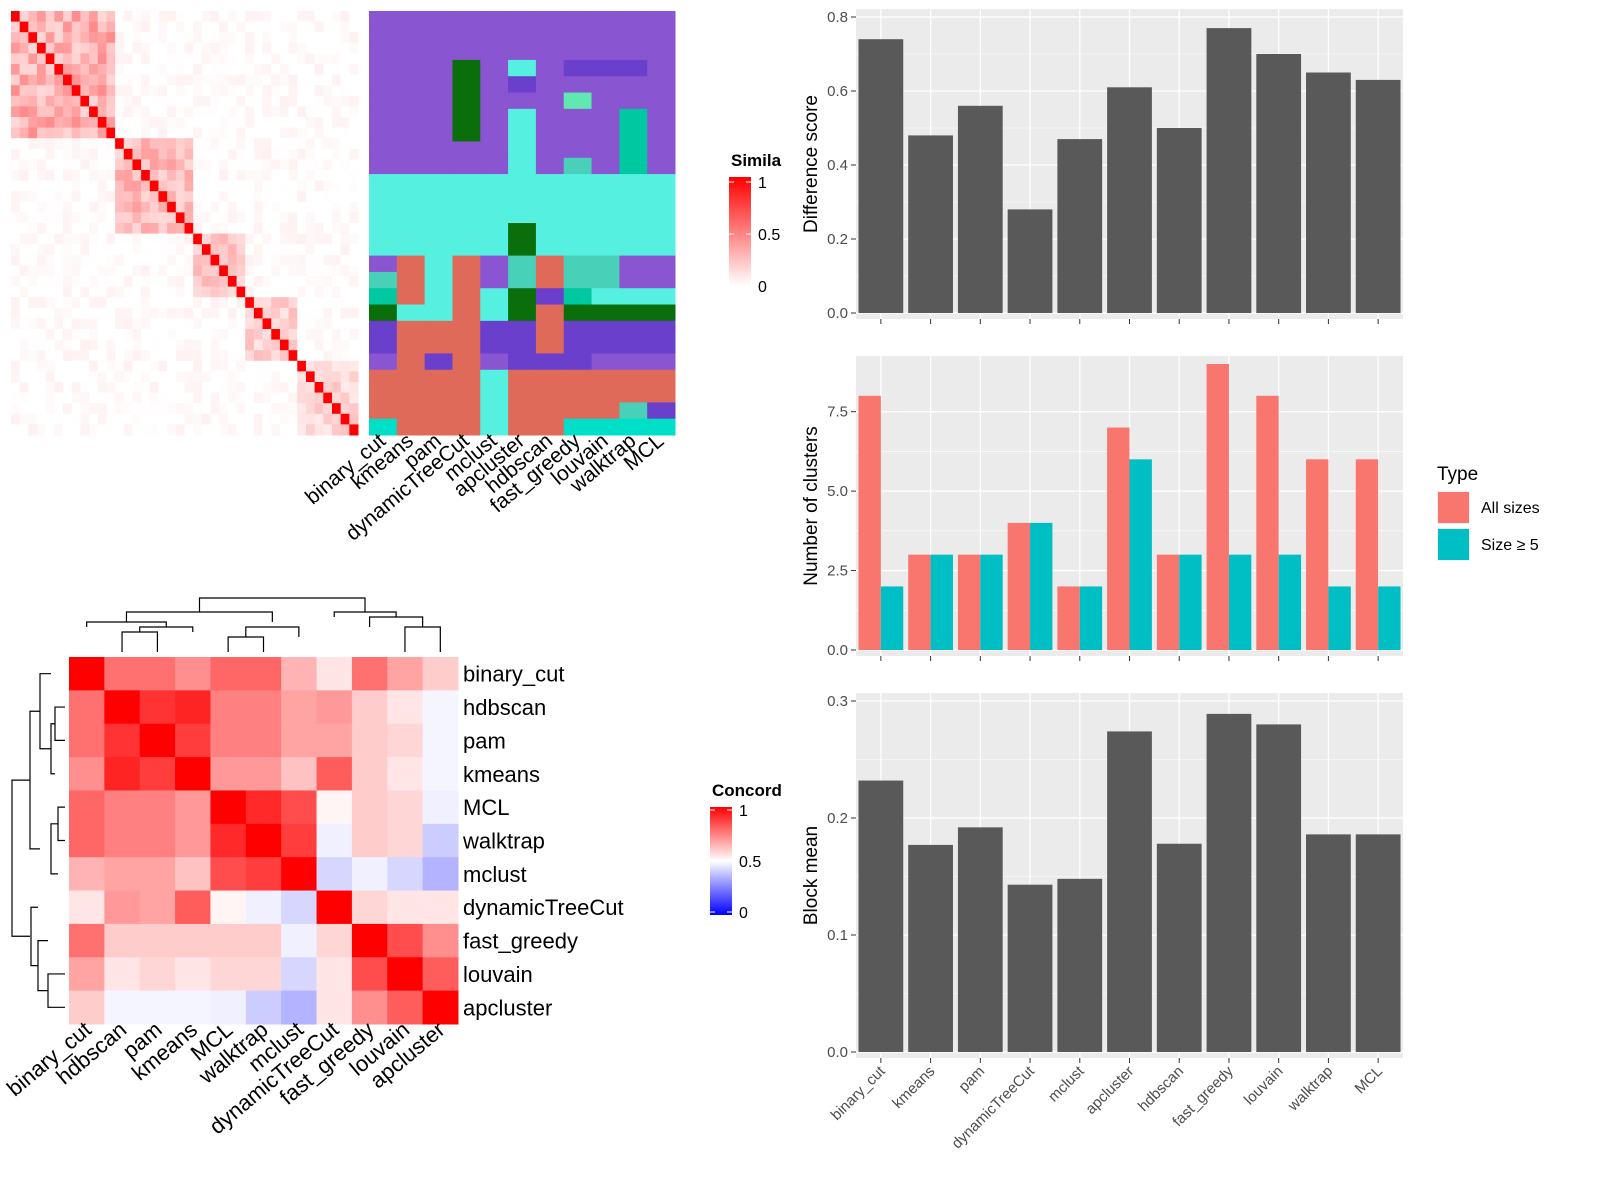 The image size is (1600, 1200). Describe the element at coordinates (1168, 602) in the screenshot. I see `bar-all-sizes` at that location.